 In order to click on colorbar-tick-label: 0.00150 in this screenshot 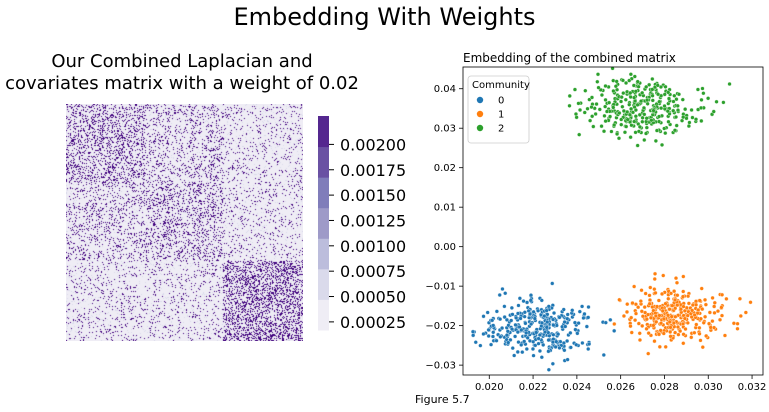, I will do `click(373, 195)`.